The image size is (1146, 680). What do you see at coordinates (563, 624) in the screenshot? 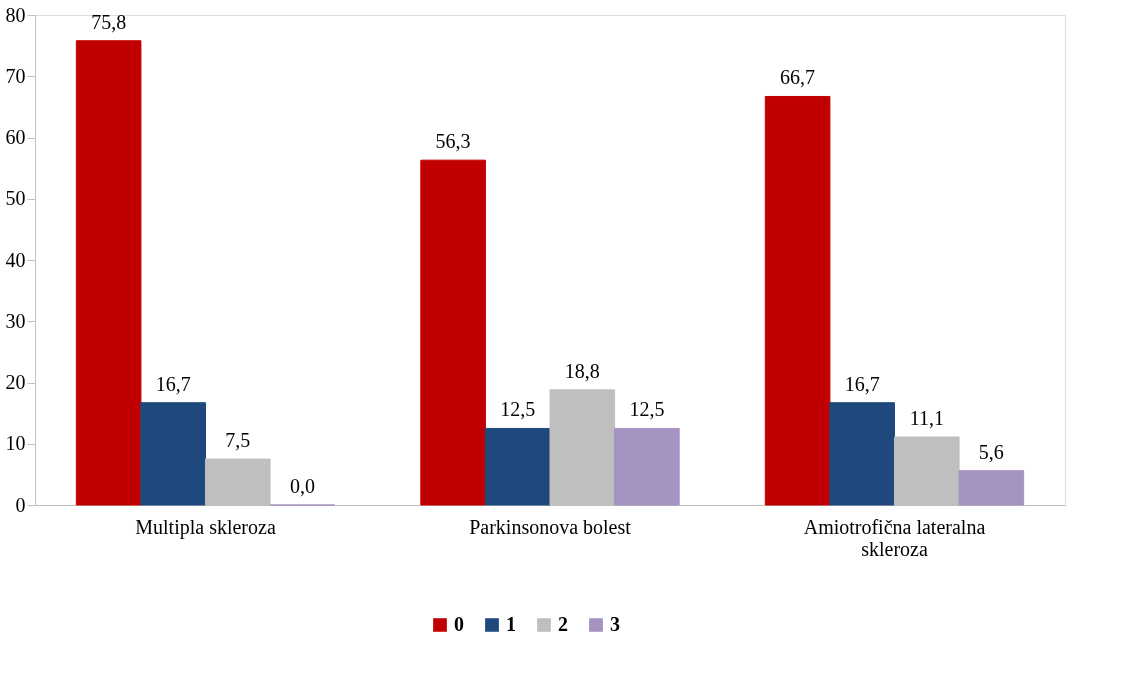
I see `legend-label: 2` at bounding box center [563, 624].